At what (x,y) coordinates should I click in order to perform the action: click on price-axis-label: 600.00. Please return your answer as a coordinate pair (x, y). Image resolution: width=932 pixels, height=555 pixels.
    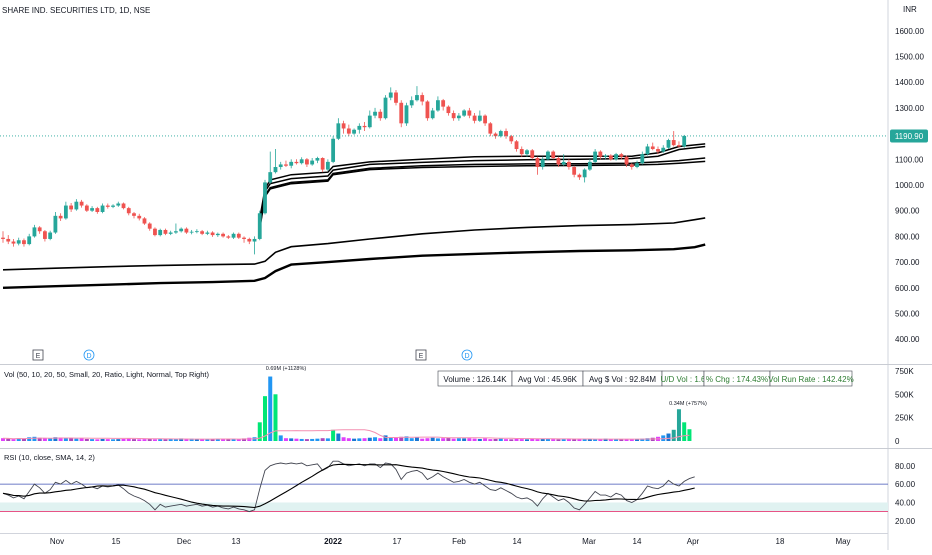
    Looking at the image, I should click on (907, 288).